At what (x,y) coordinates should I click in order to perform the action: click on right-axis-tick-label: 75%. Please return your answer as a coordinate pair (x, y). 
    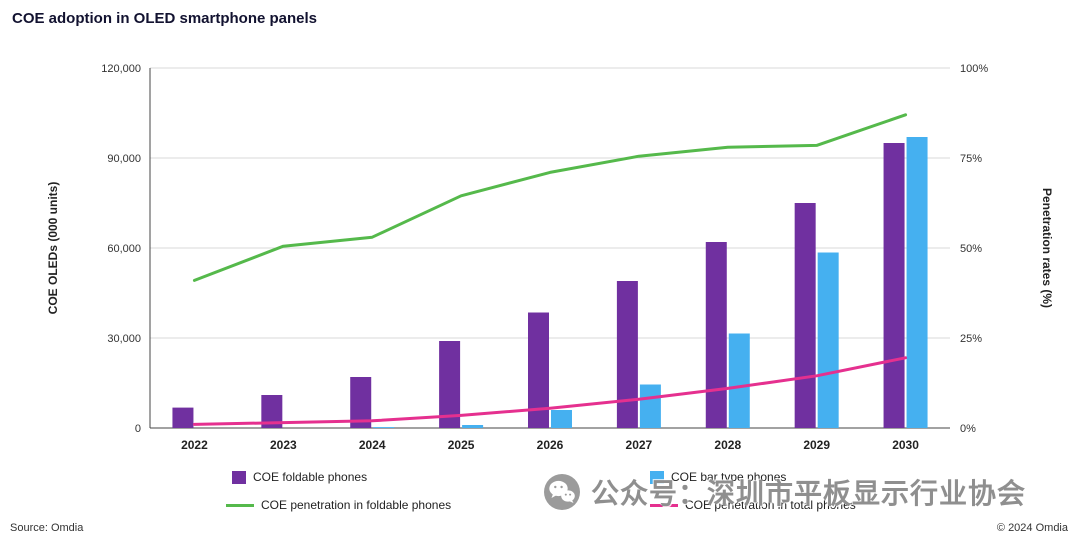
    Looking at the image, I should click on (971, 159).